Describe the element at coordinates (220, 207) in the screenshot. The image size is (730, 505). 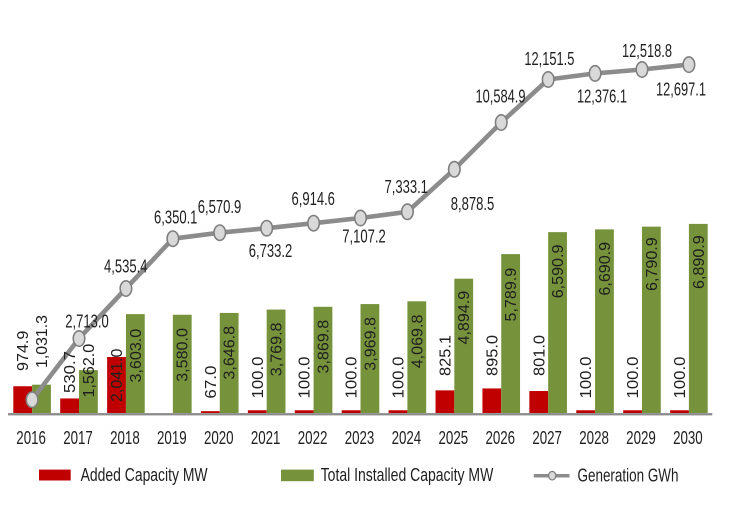
I see `svg-text: 6,570.9` at that location.